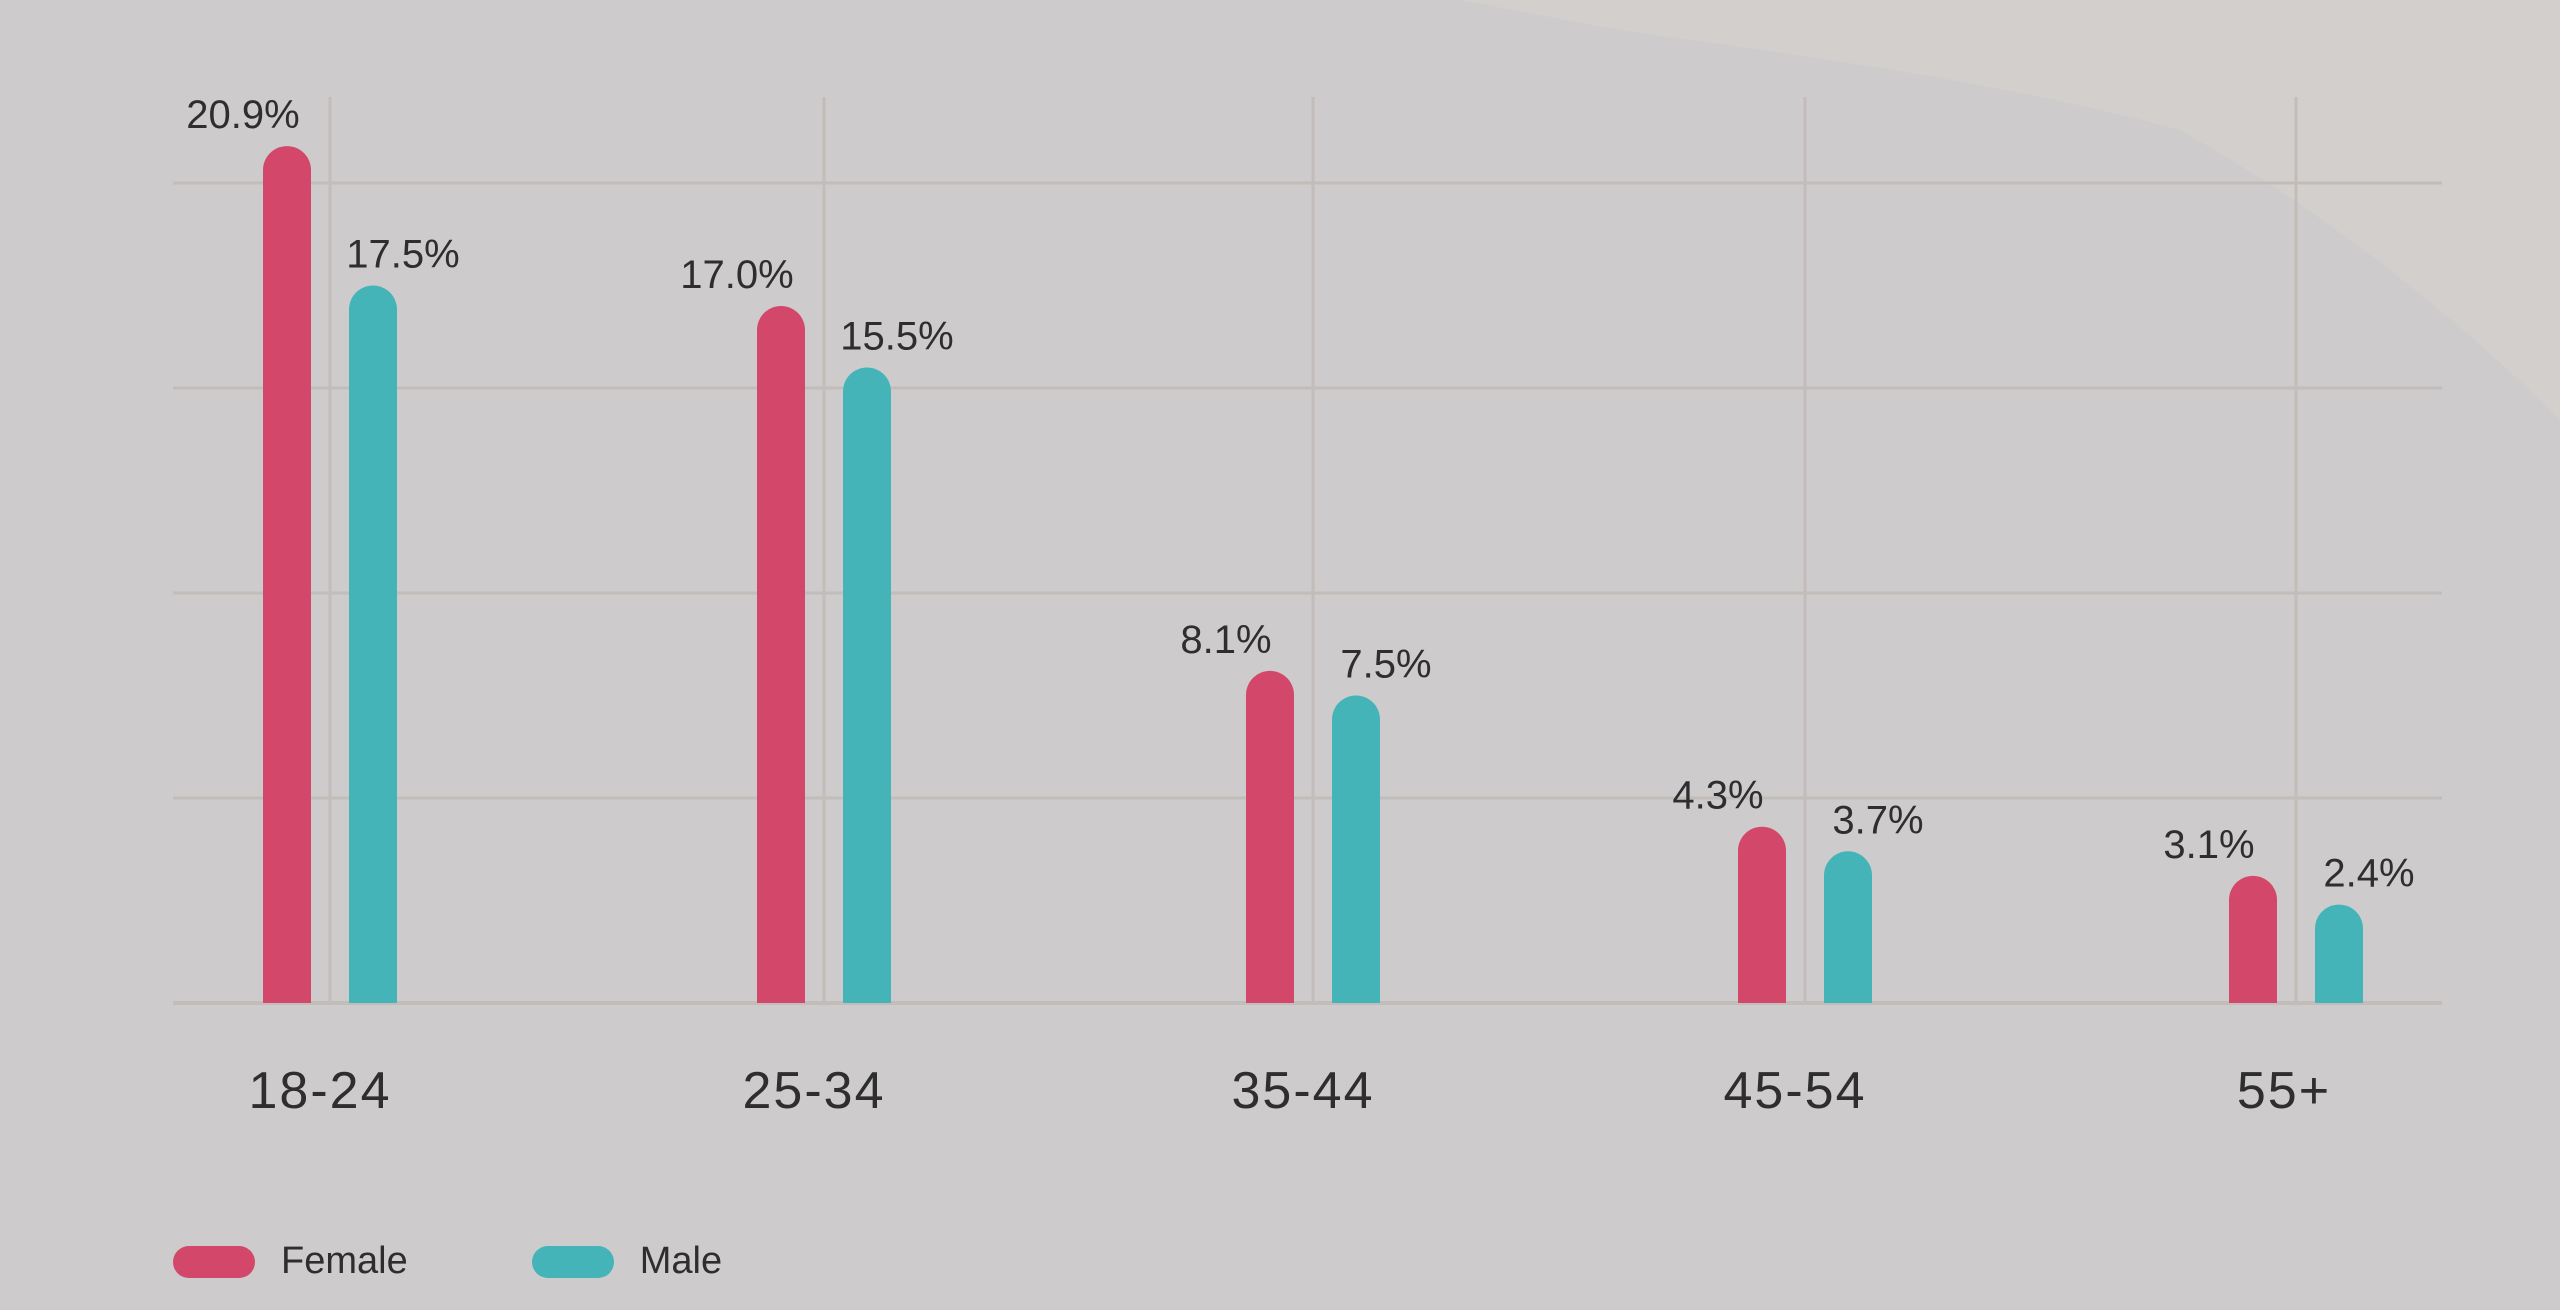 The height and width of the screenshot is (1310, 2560). I want to click on data-label-female-25-34: 17.0%, so click(736, 275).